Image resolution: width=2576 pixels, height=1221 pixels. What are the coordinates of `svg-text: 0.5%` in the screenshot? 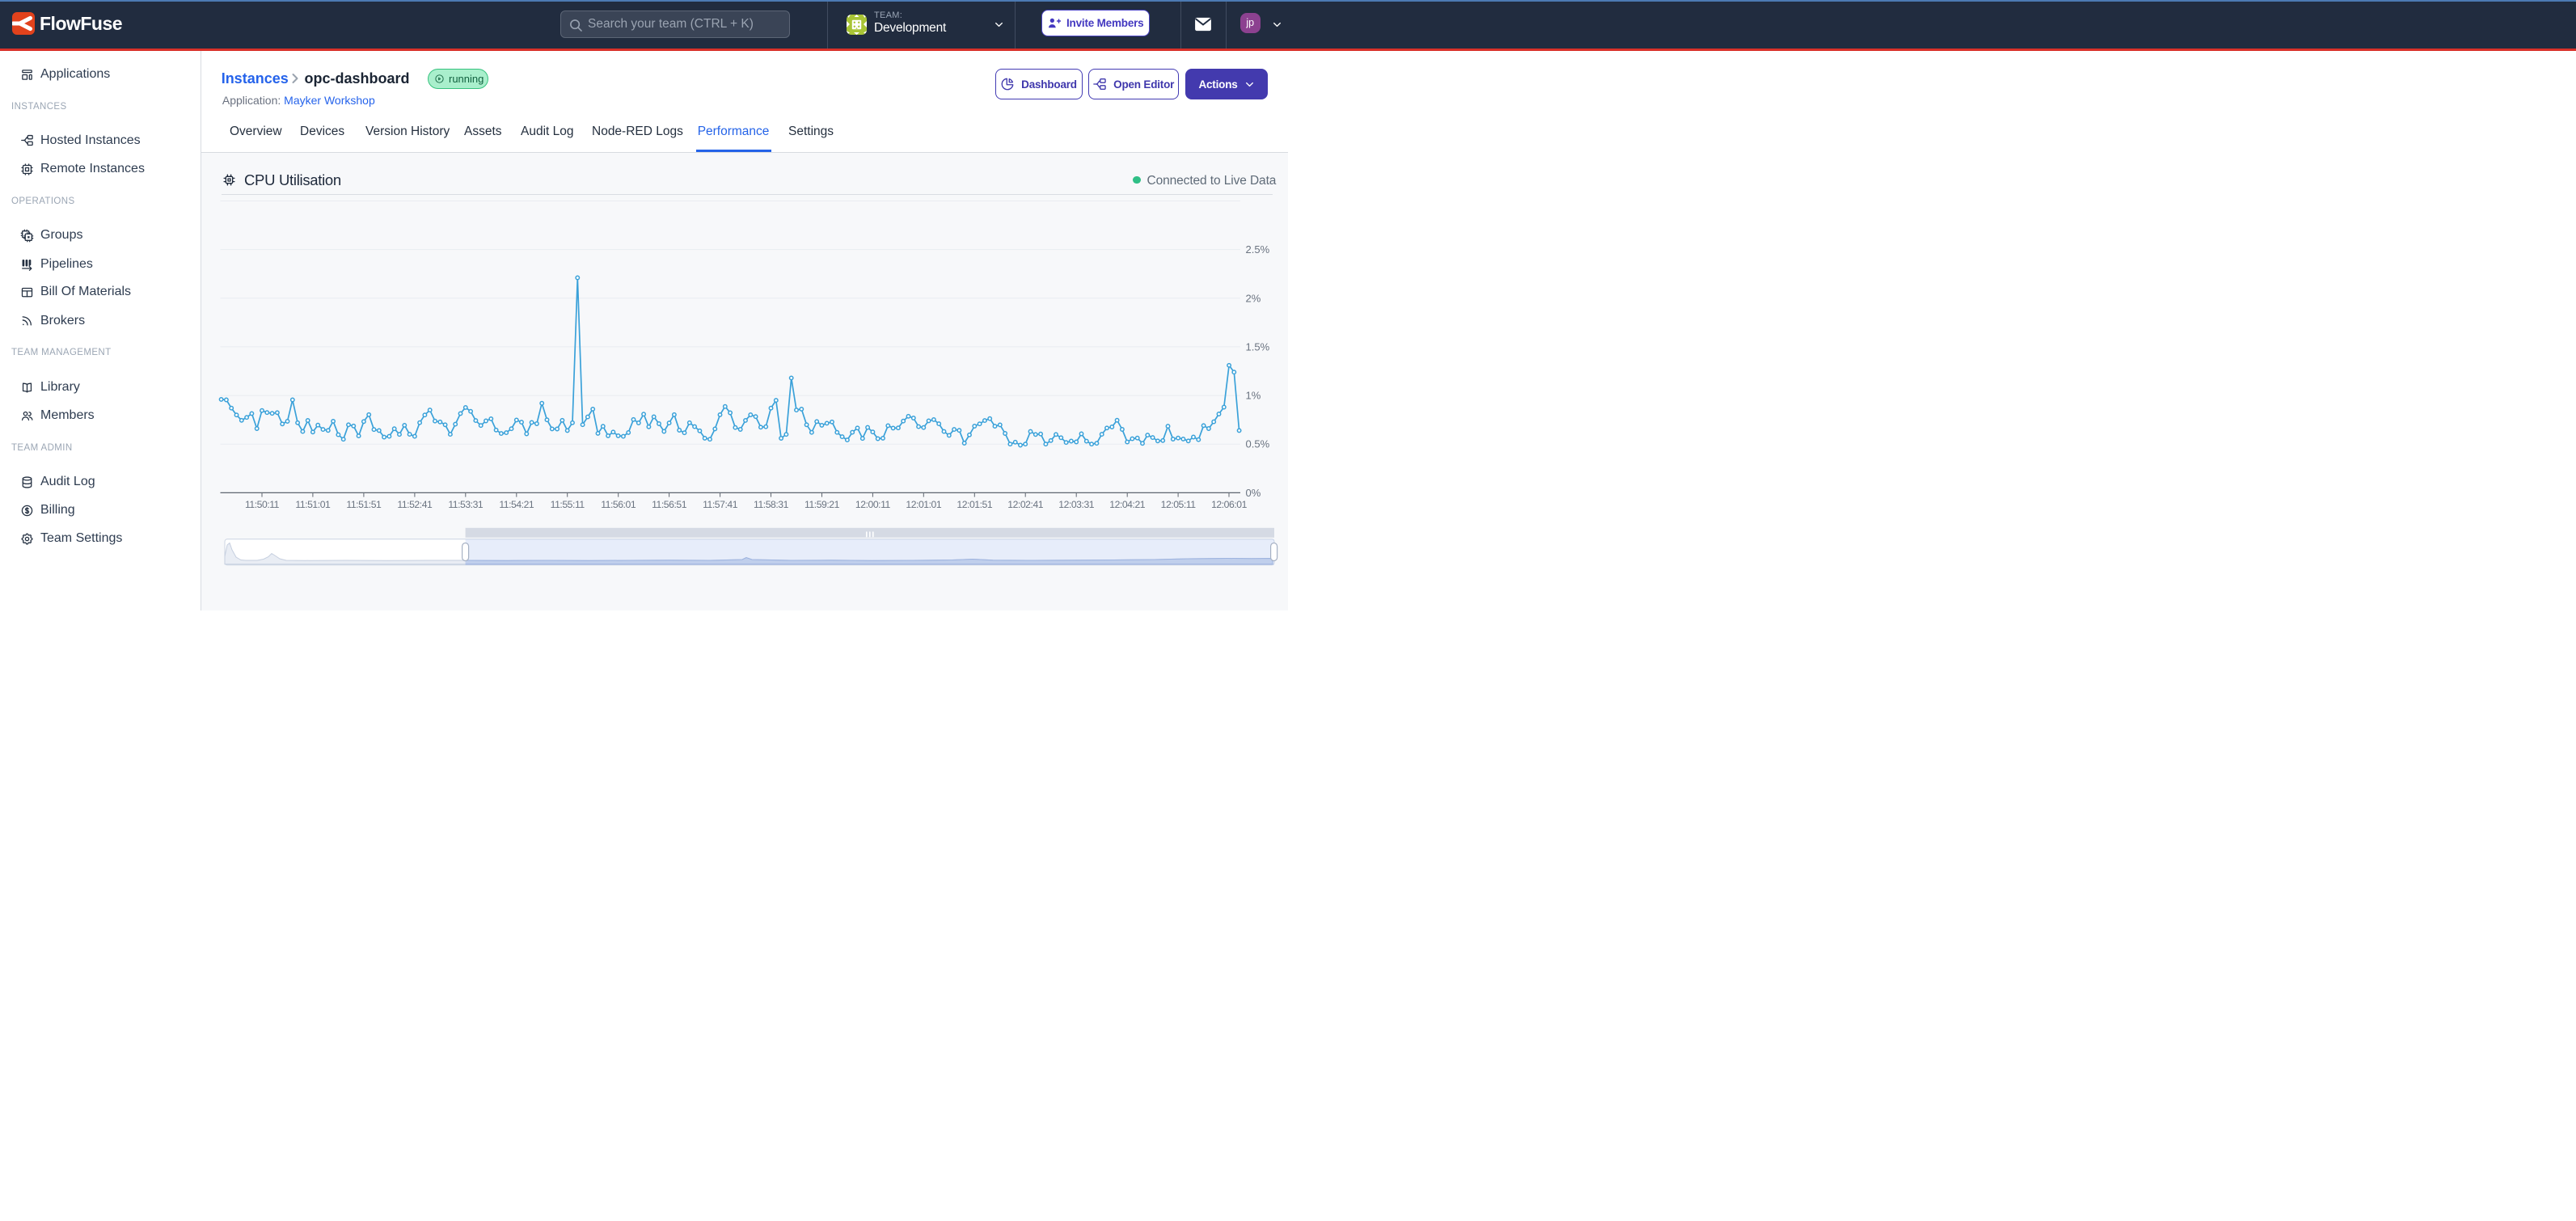 It's located at (1258, 444).